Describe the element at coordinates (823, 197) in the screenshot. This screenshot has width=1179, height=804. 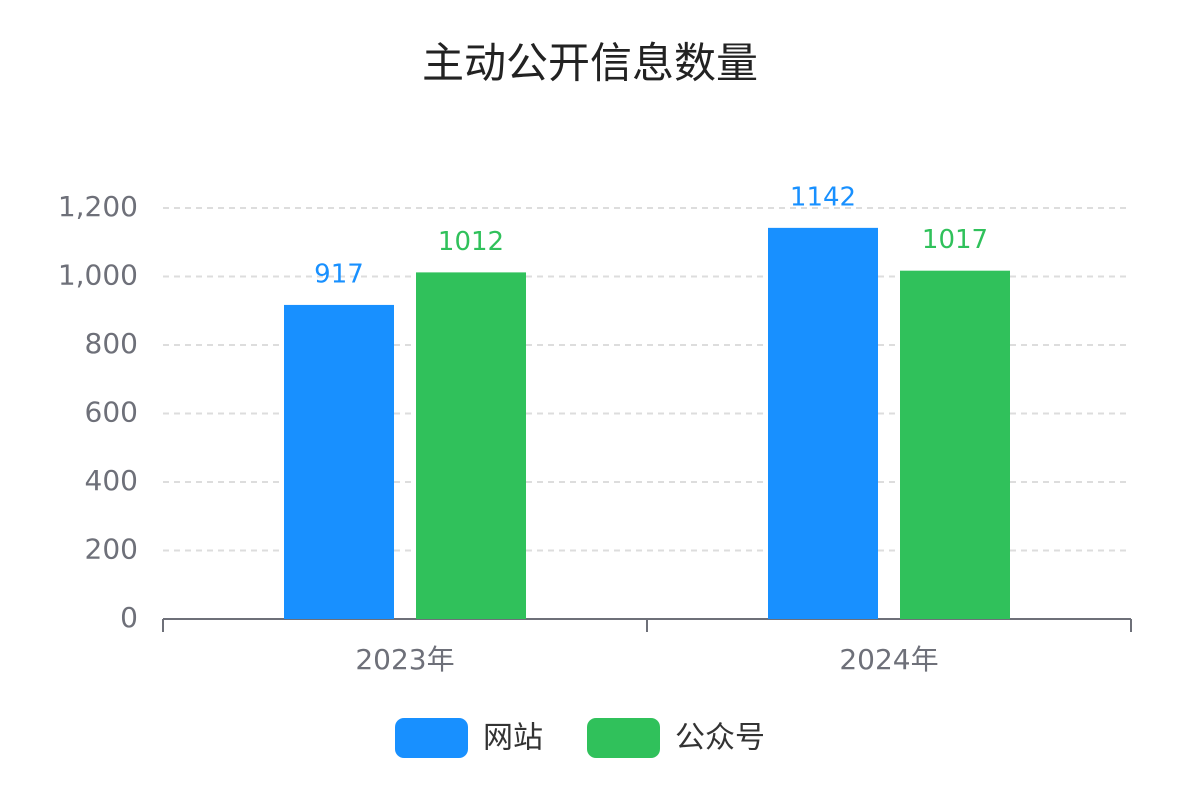
I see `value-label: 1142` at that location.